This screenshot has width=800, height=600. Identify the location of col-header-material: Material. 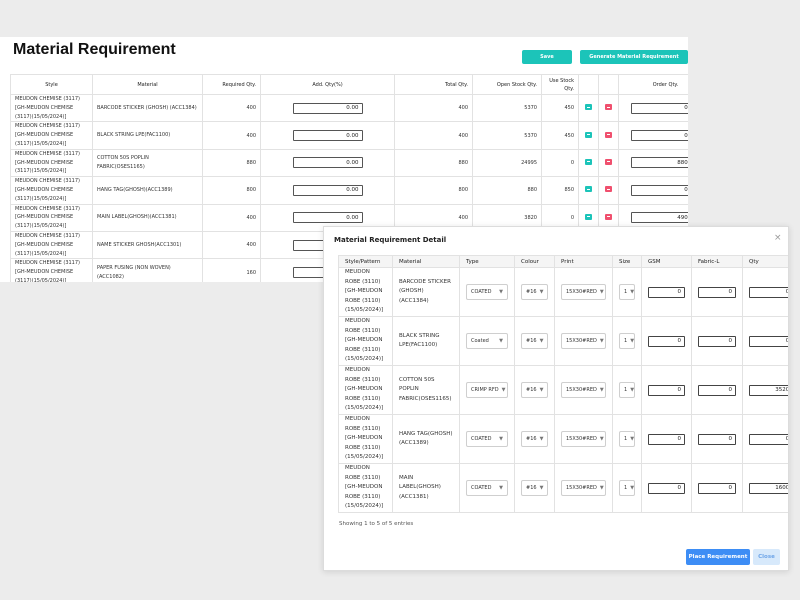
(426, 261).